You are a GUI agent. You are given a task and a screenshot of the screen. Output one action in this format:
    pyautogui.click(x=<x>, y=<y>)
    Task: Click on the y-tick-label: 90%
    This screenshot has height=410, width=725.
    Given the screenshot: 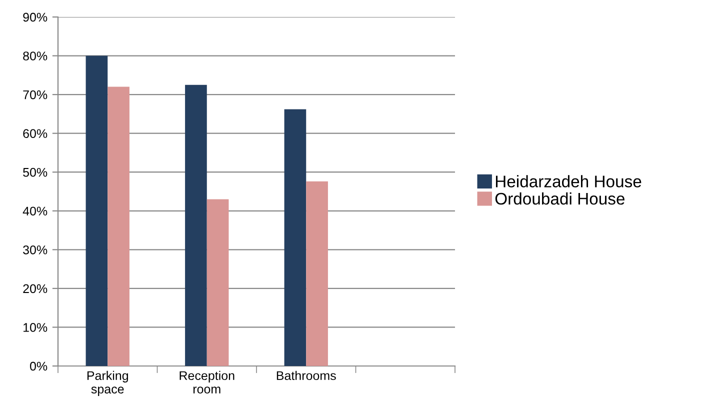 What is the action you would take?
    pyautogui.click(x=35, y=17)
    